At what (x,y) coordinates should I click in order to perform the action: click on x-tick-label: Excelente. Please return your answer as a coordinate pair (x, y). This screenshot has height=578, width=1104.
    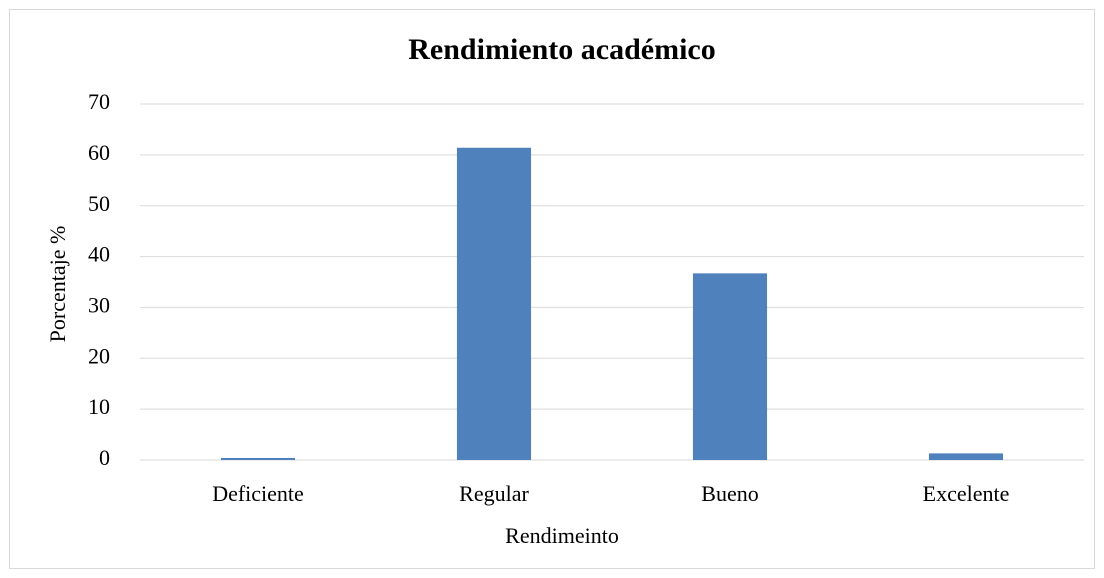
    Looking at the image, I should click on (966, 493).